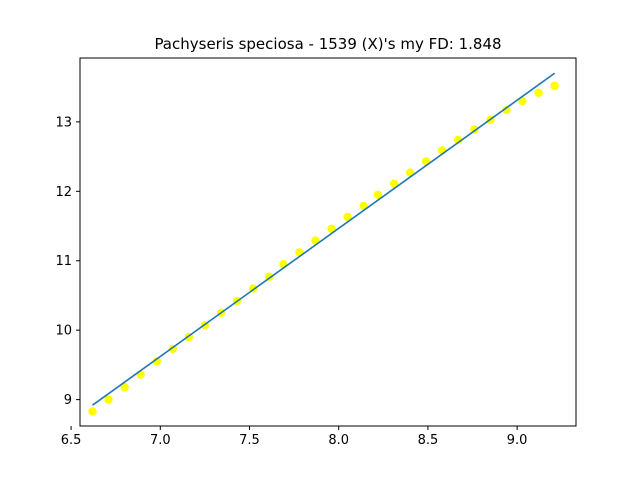 This screenshot has width=640, height=480. Describe the element at coordinates (338, 440) in the screenshot. I see `x-tick-label: 8.0` at that location.